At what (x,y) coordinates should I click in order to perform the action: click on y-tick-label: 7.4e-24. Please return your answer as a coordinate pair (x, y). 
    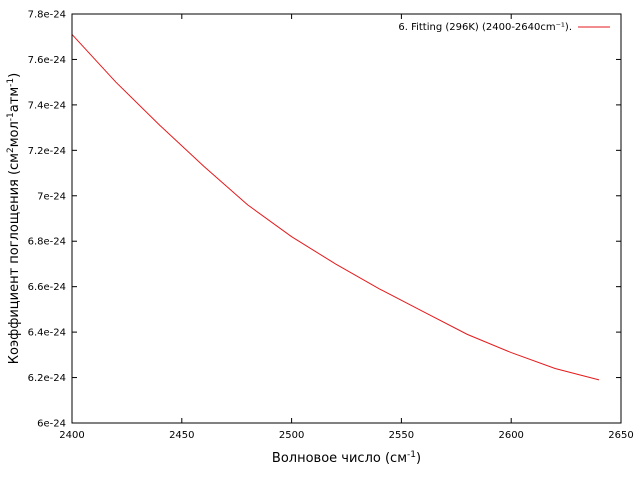
    Looking at the image, I should click on (47, 105).